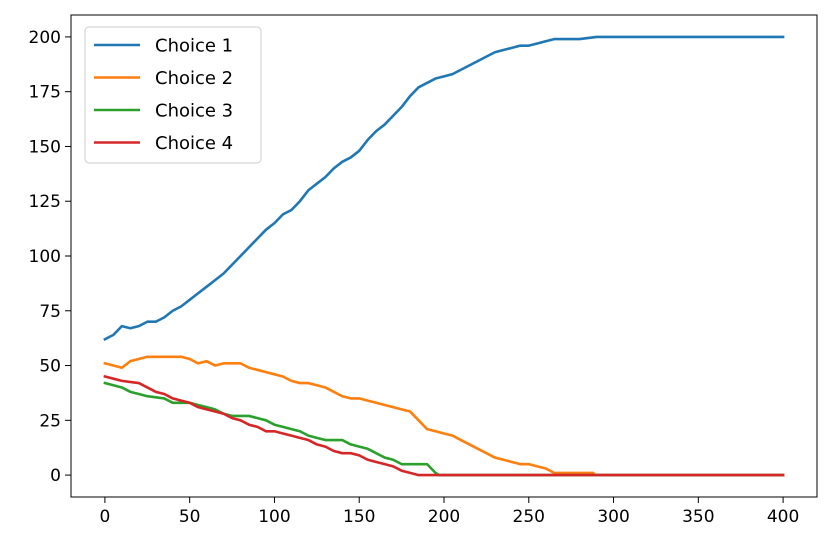  I want to click on legend-box, so click(173, 95).